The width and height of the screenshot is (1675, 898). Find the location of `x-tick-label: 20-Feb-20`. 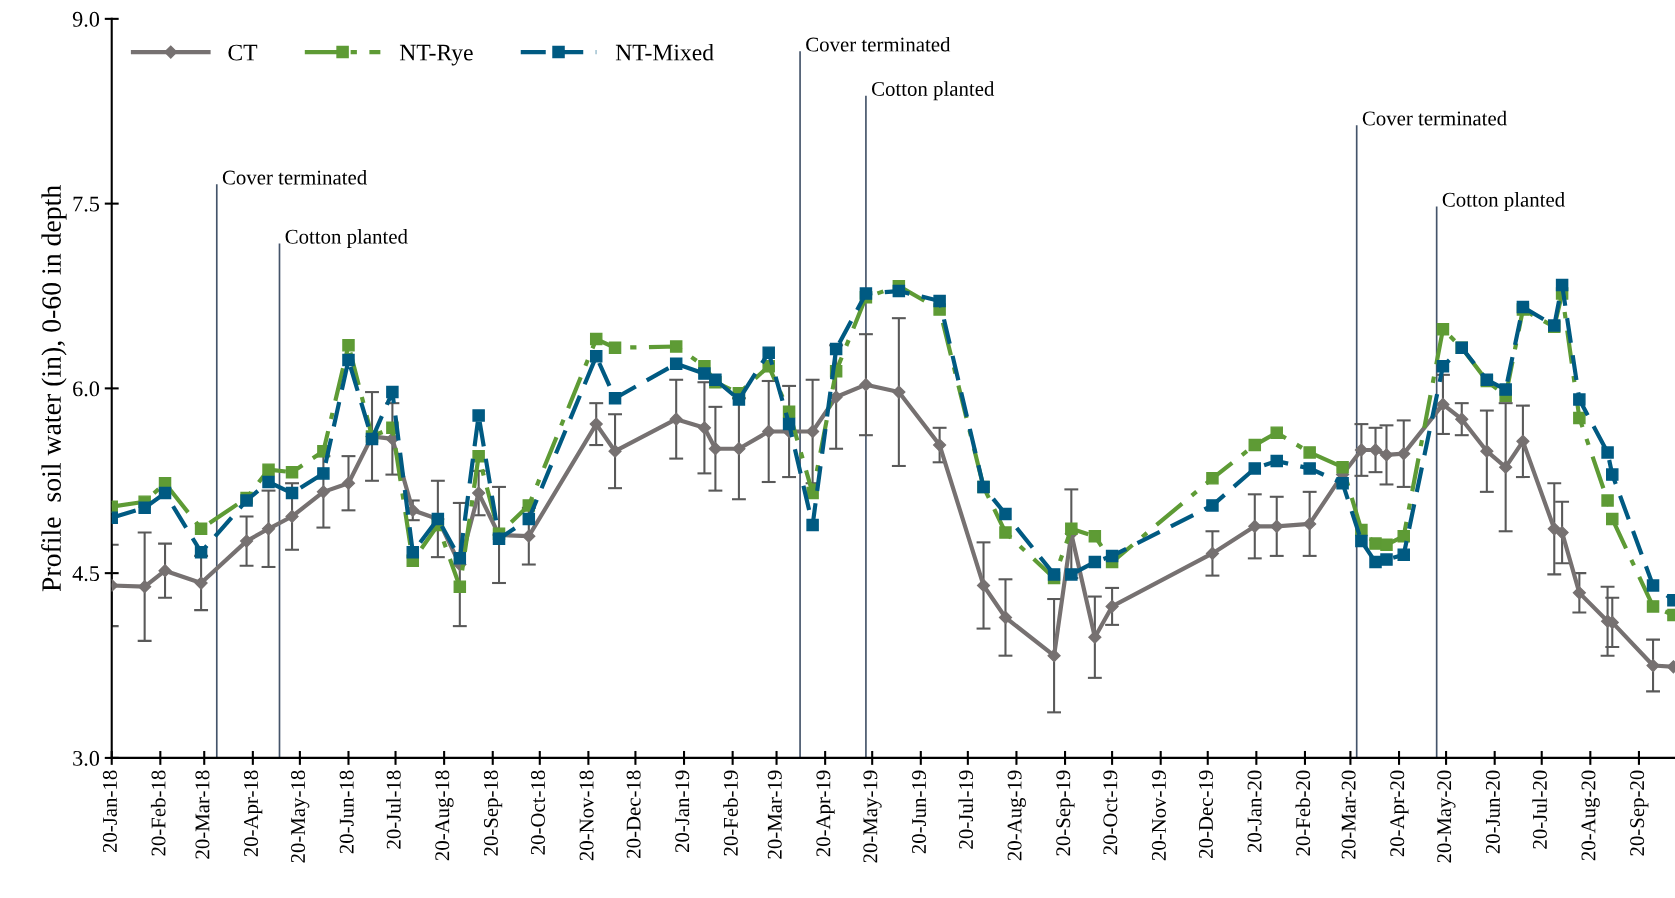

x-tick-label: 20-Feb-20 is located at coordinates (1303, 813).